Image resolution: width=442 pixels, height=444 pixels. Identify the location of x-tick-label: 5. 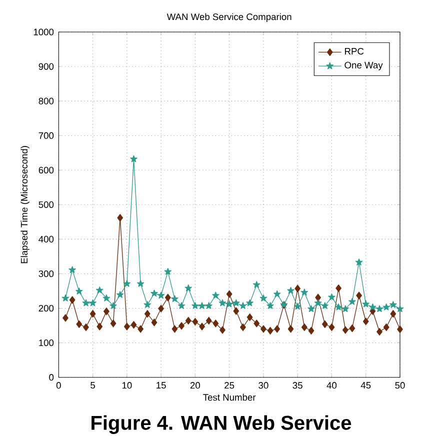
(92, 385).